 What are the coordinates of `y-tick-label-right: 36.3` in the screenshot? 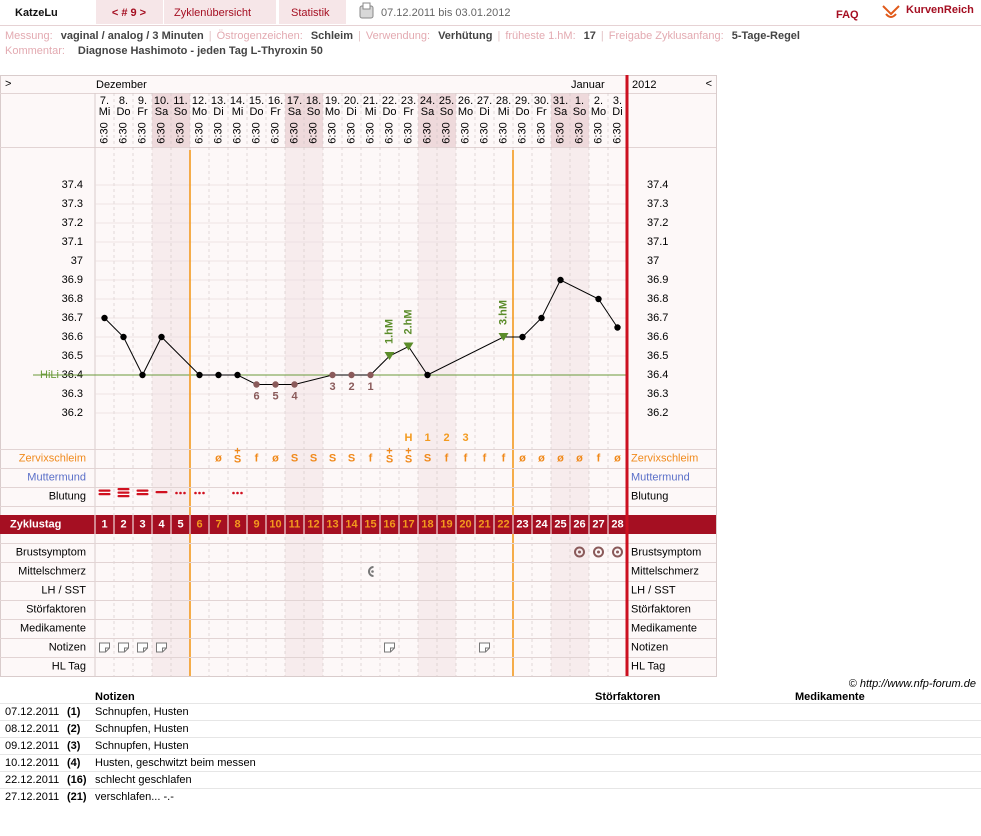 It's located at (657, 394).